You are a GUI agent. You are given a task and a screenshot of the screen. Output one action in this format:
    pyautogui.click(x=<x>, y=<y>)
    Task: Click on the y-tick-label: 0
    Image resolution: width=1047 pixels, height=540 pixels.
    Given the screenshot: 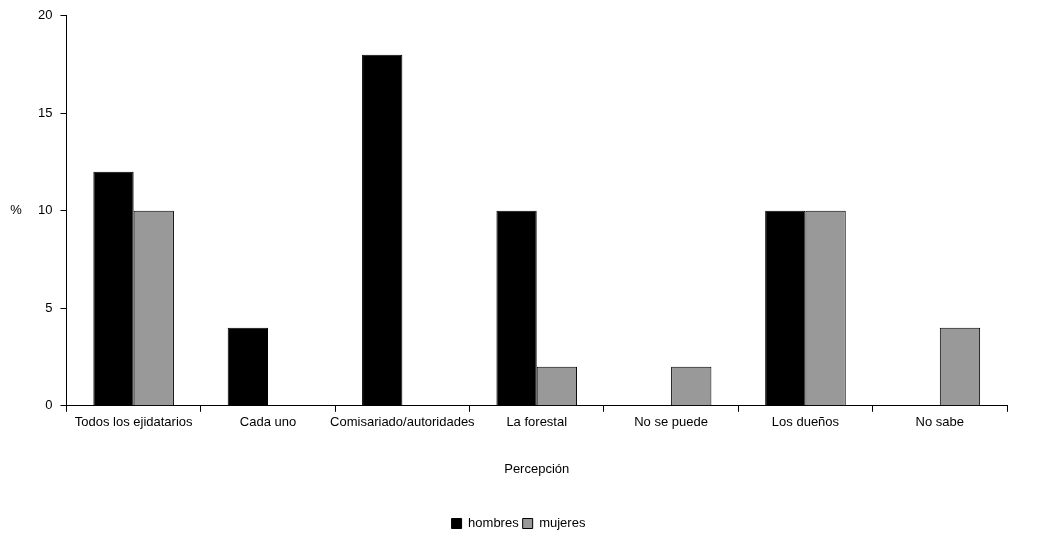 What is the action you would take?
    pyautogui.click(x=49, y=405)
    